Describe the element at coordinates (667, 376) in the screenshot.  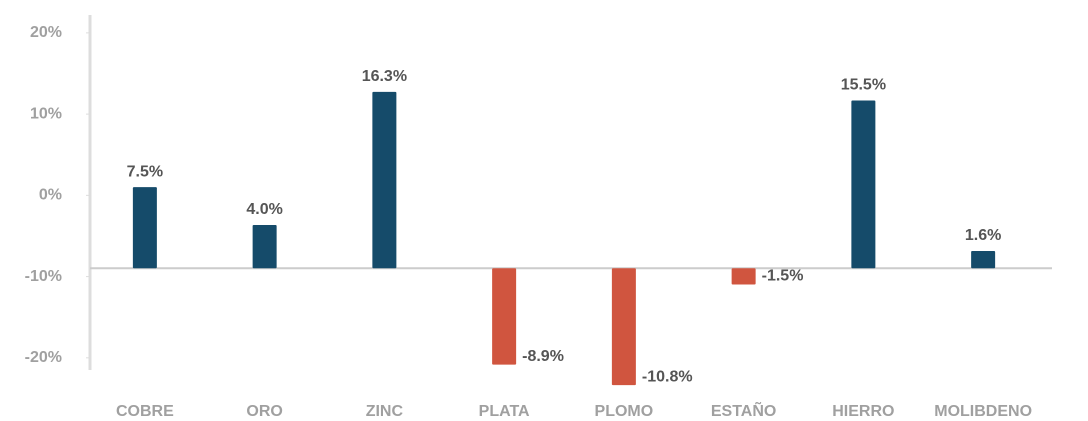
I see `value-label: -10.8%` at that location.